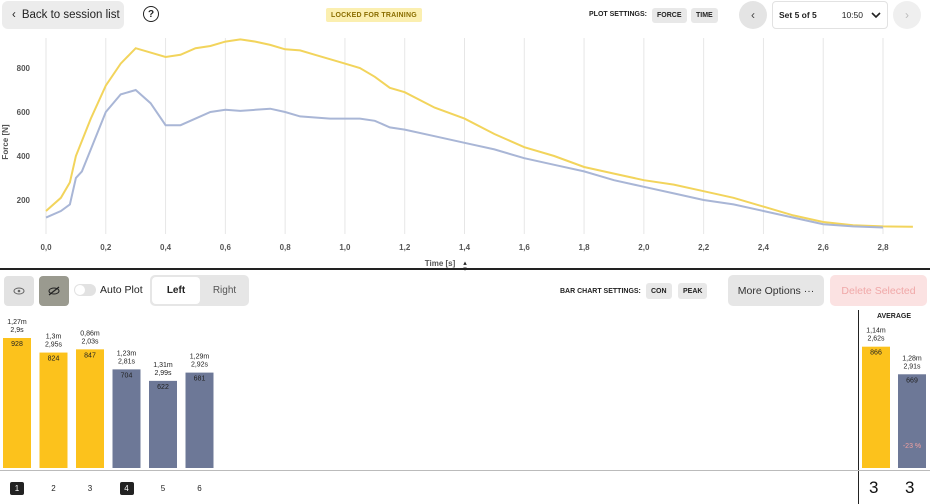 The image size is (930, 504). What do you see at coordinates (876, 331) in the screenshot?
I see `average-distance-label: 1,14m` at bounding box center [876, 331].